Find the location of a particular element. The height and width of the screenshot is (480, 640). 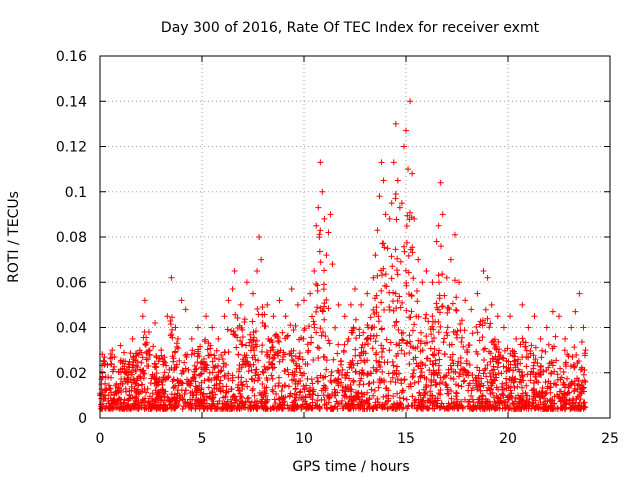

x-tick-labels: 0 5 10 15 20 25 is located at coordinates (357, 439).